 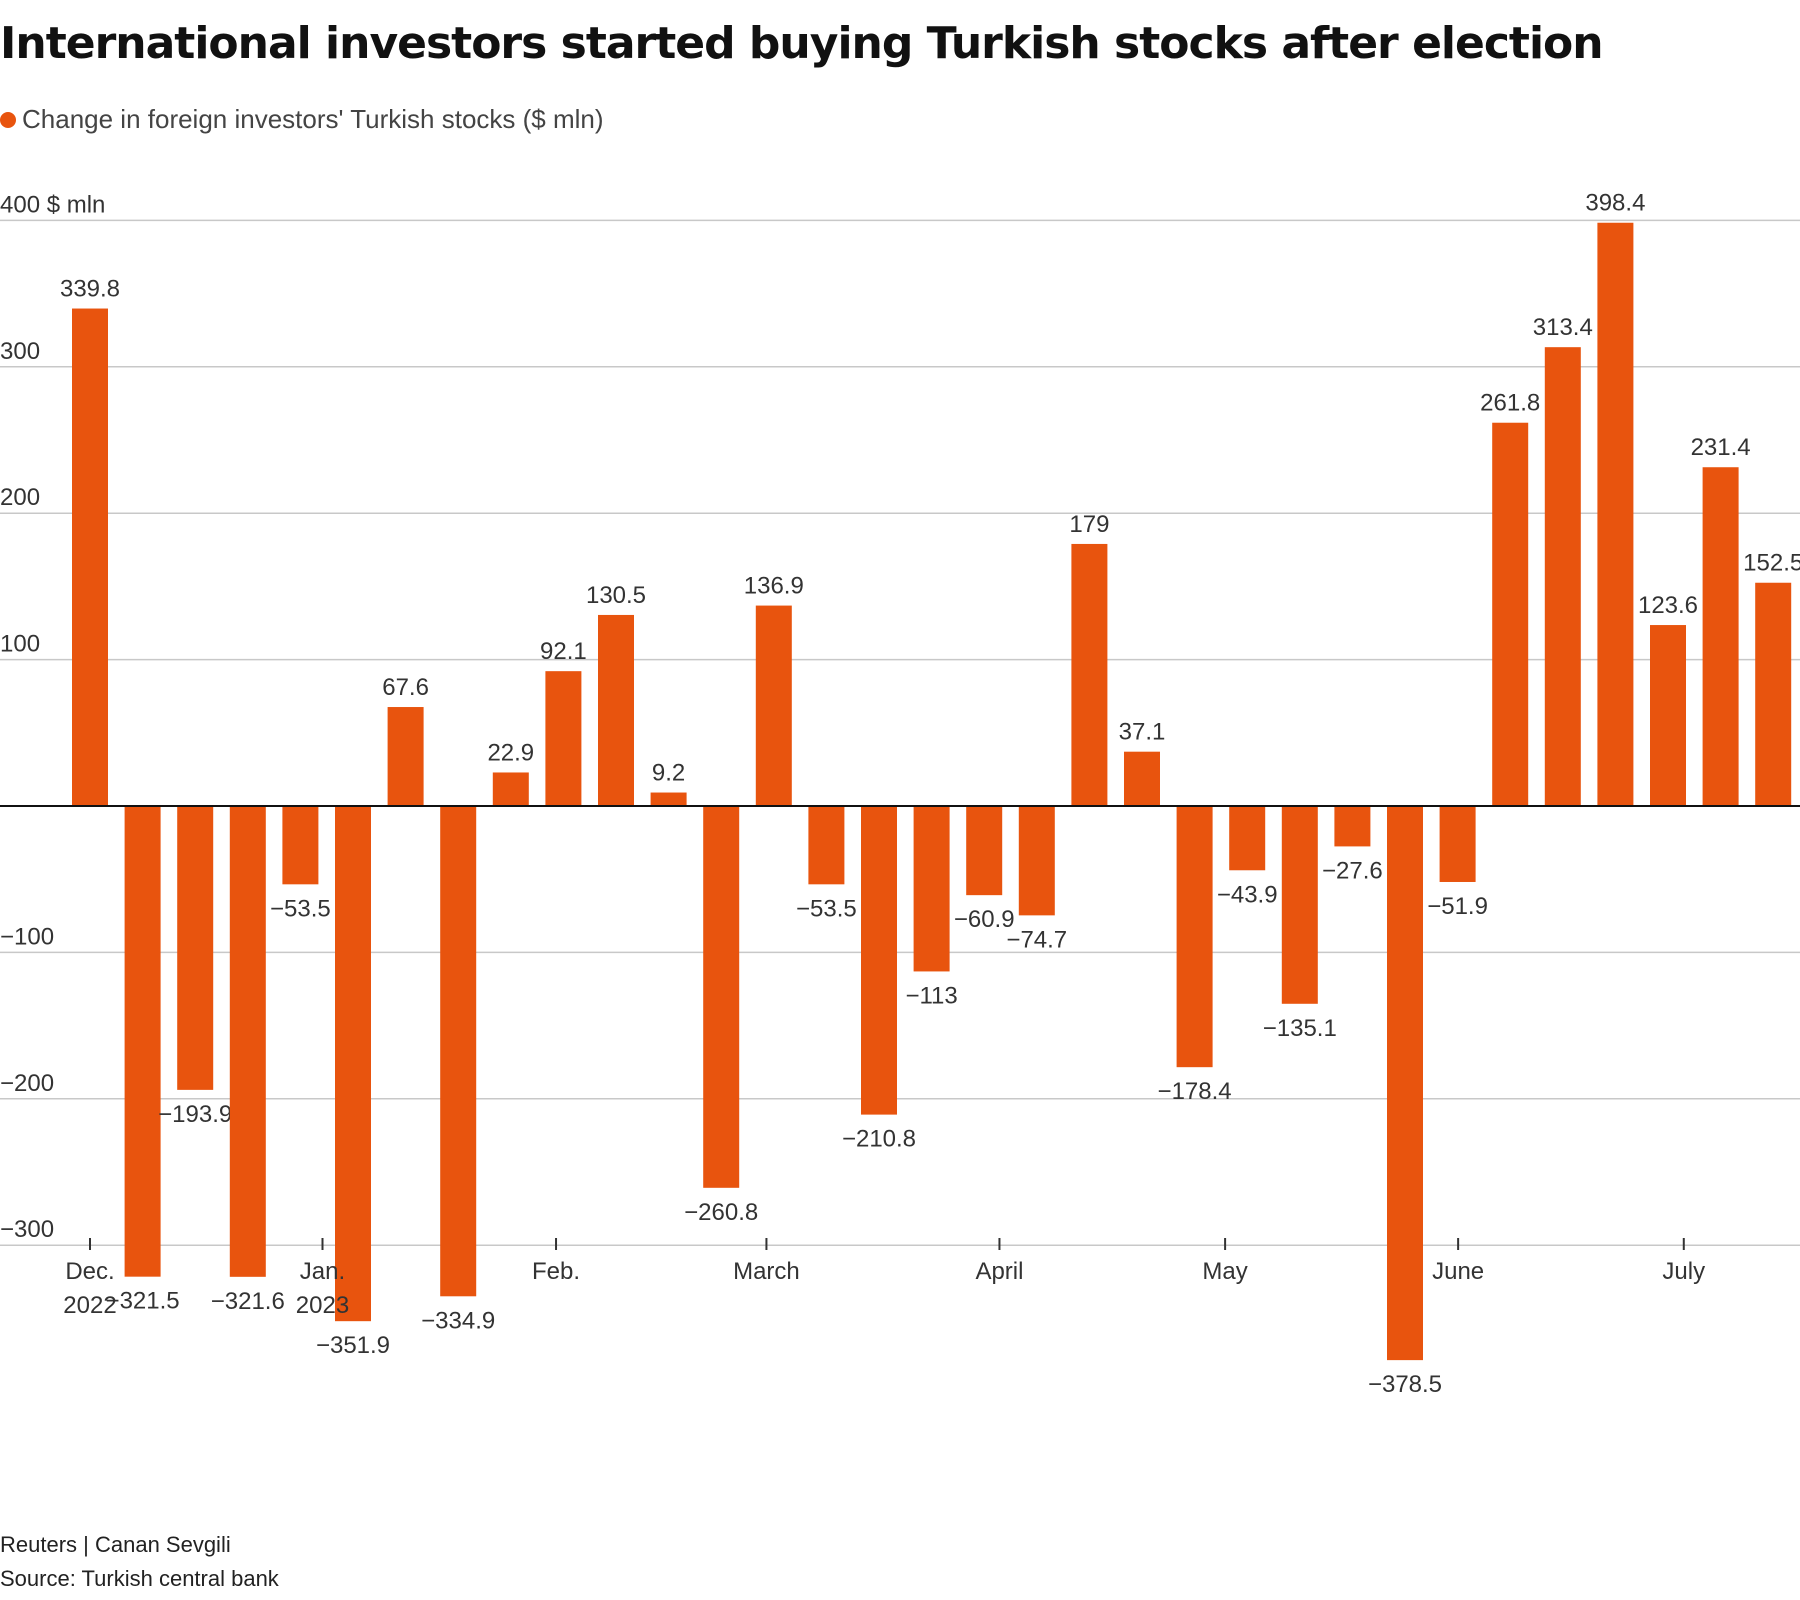 What do you see at coordinates (1458, 1271) in the screenshot?
I see `x-tick-label: June` at bounding box center [1458, 1271].